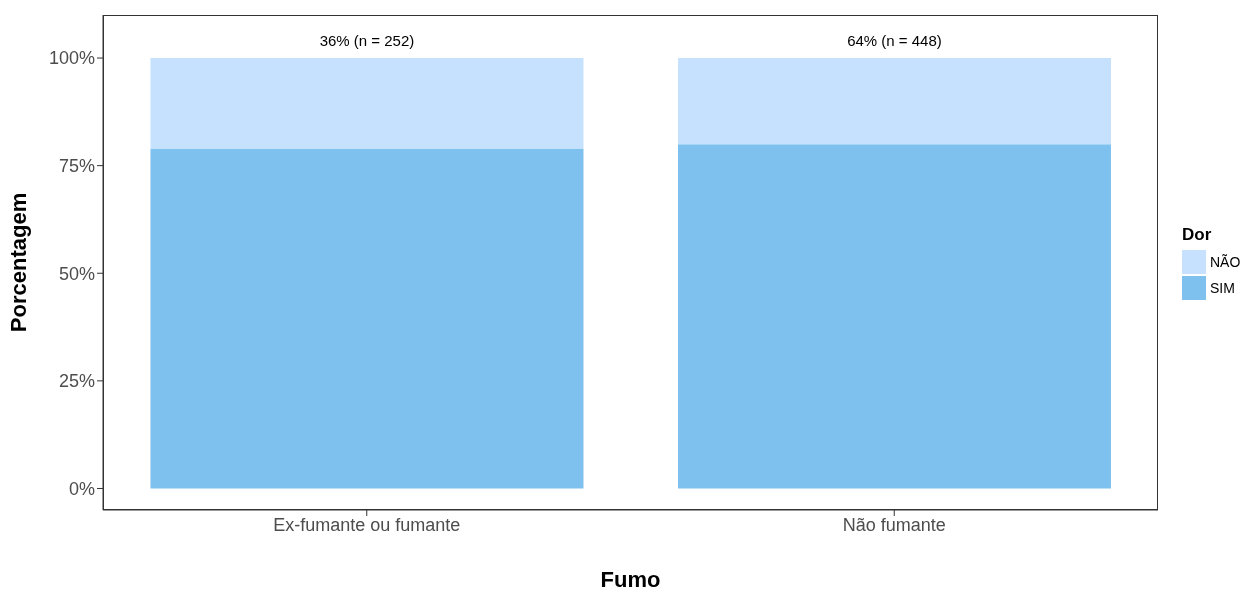 This screenshot has height=589, width=1249. I want to click on x-tick-label: Ex-fumante ou fumante, so click(367, 524).